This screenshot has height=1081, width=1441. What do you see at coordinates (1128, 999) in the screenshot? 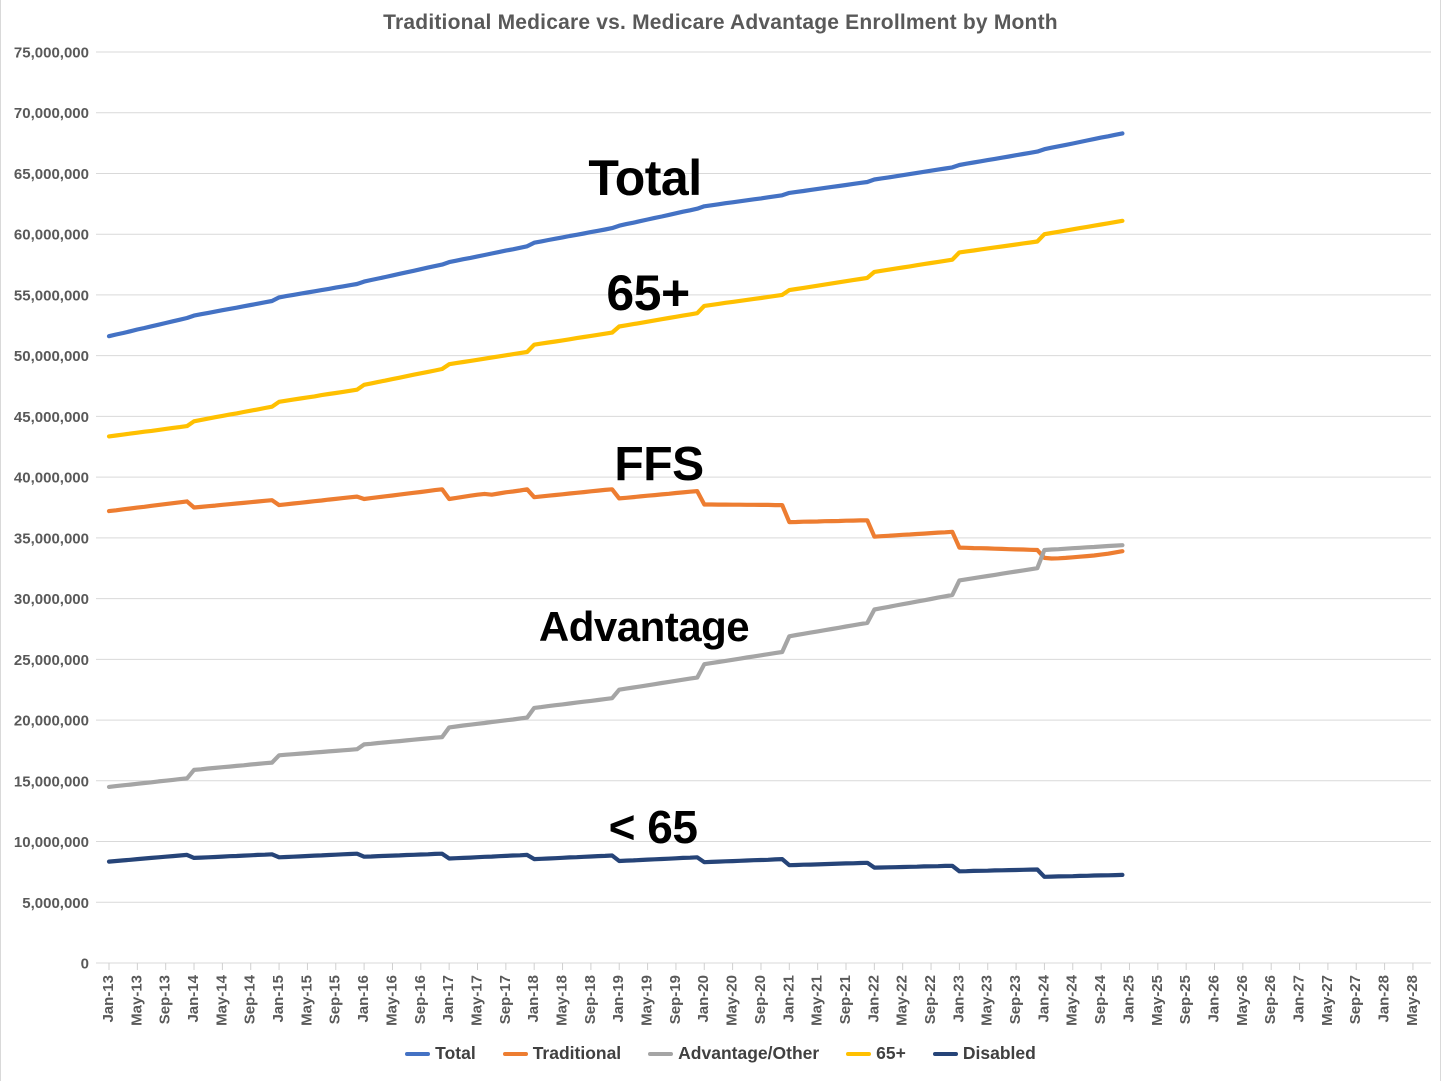
I see `x-axis-tick-label: Jan-25` at bounding box center [1128, 999].